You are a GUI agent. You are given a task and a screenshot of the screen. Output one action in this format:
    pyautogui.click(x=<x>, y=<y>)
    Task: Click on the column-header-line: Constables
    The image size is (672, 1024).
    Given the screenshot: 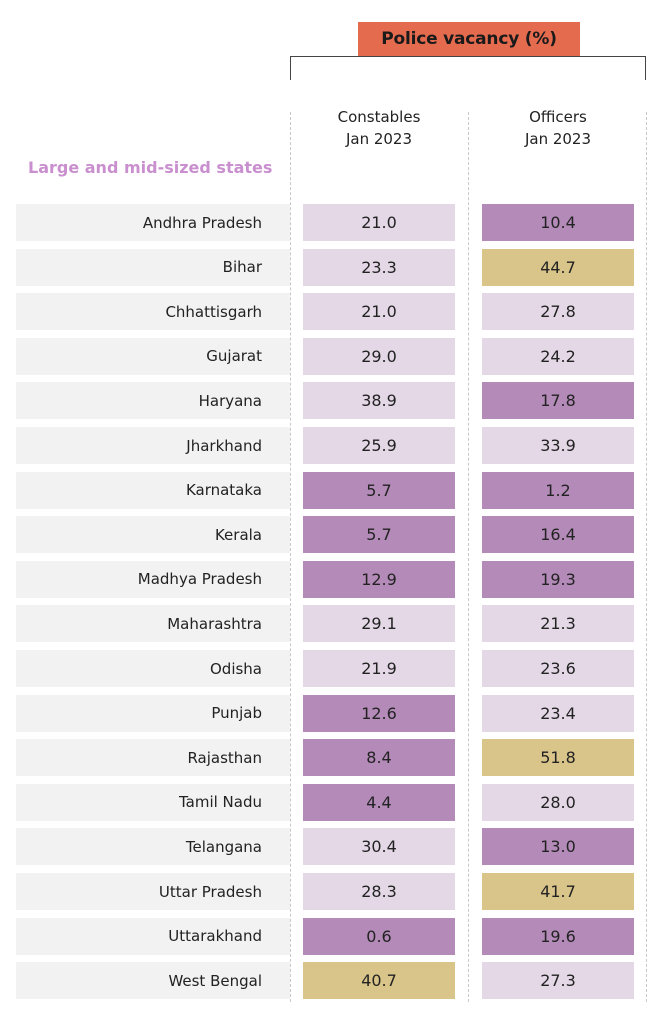 What is the action you would take?
    pyautogui.click(x=379, y=117)
    